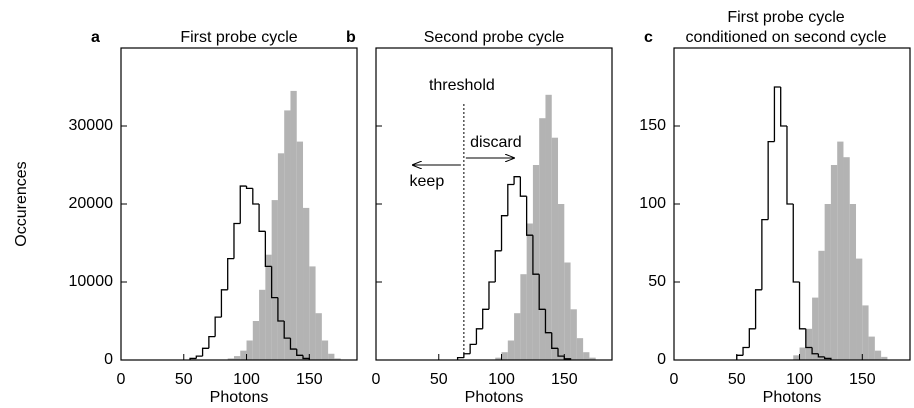 The width and height of the screenshot is (914, 408). I want to click on y-tick-label: 30000, so click(91, 125).